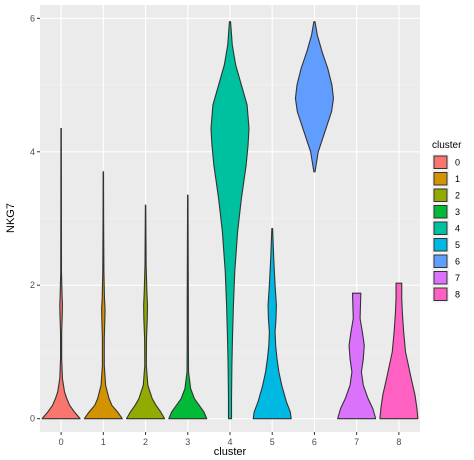 This screenshot has height=460, width=474. What do you see at coordinates (61, 442) in the screenshot?
I see `x-tick-label: 0` at bounding box center [61, 442].